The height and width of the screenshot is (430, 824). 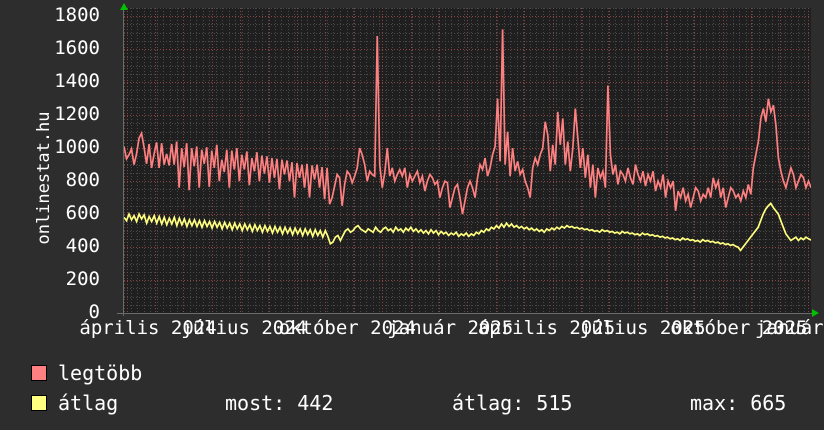 I want to click on stat-max: max: 665, so click(x=738, y=403).